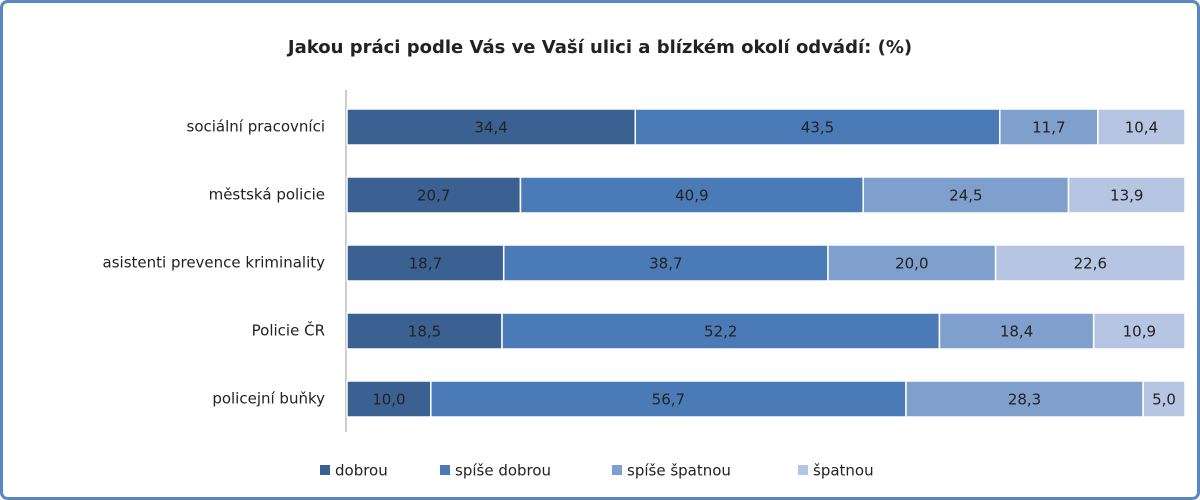 The width and height of the screenshot is (1200, 500). Describe the element at coordinates (965, 196) in the screenshot. I see `data-label: 24,5` at that location.